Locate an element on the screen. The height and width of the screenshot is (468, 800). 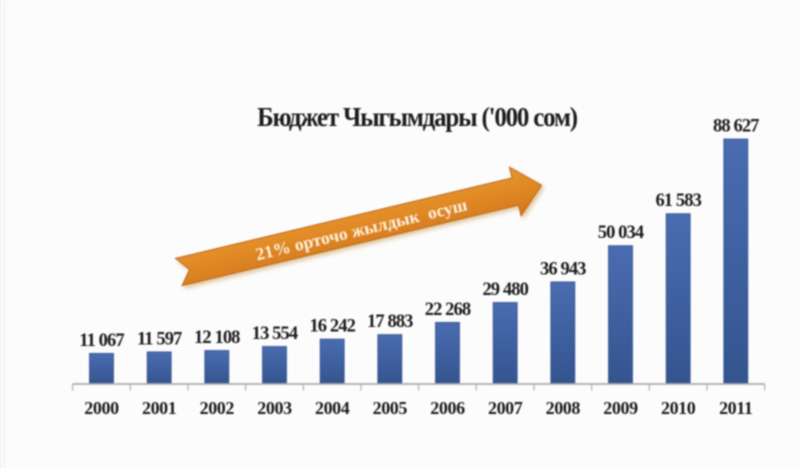
svg-text: 2006 is located at coordinates (447, 408).